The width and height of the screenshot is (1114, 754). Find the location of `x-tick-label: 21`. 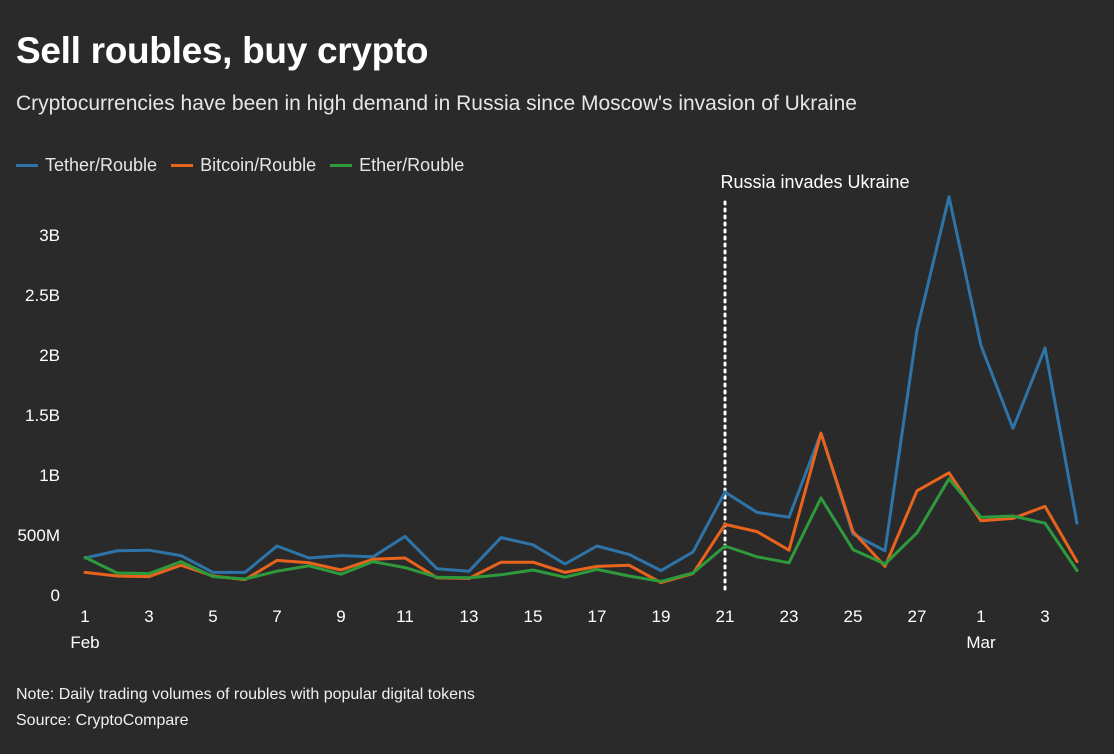

x-tick-label: 21 is located at coordinates (725, 616).